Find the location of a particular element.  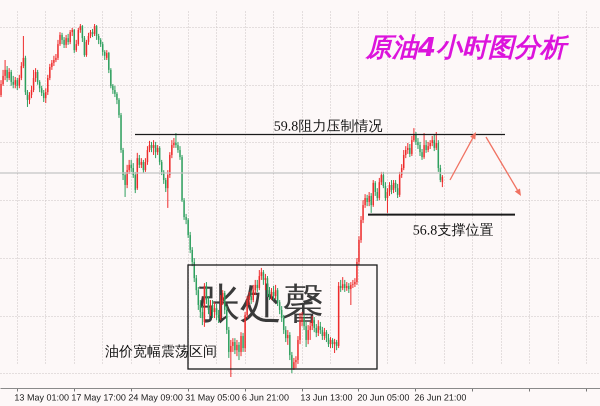

x-tick-label: 20 Jun 05:00 is located at coordinates (383, 397).